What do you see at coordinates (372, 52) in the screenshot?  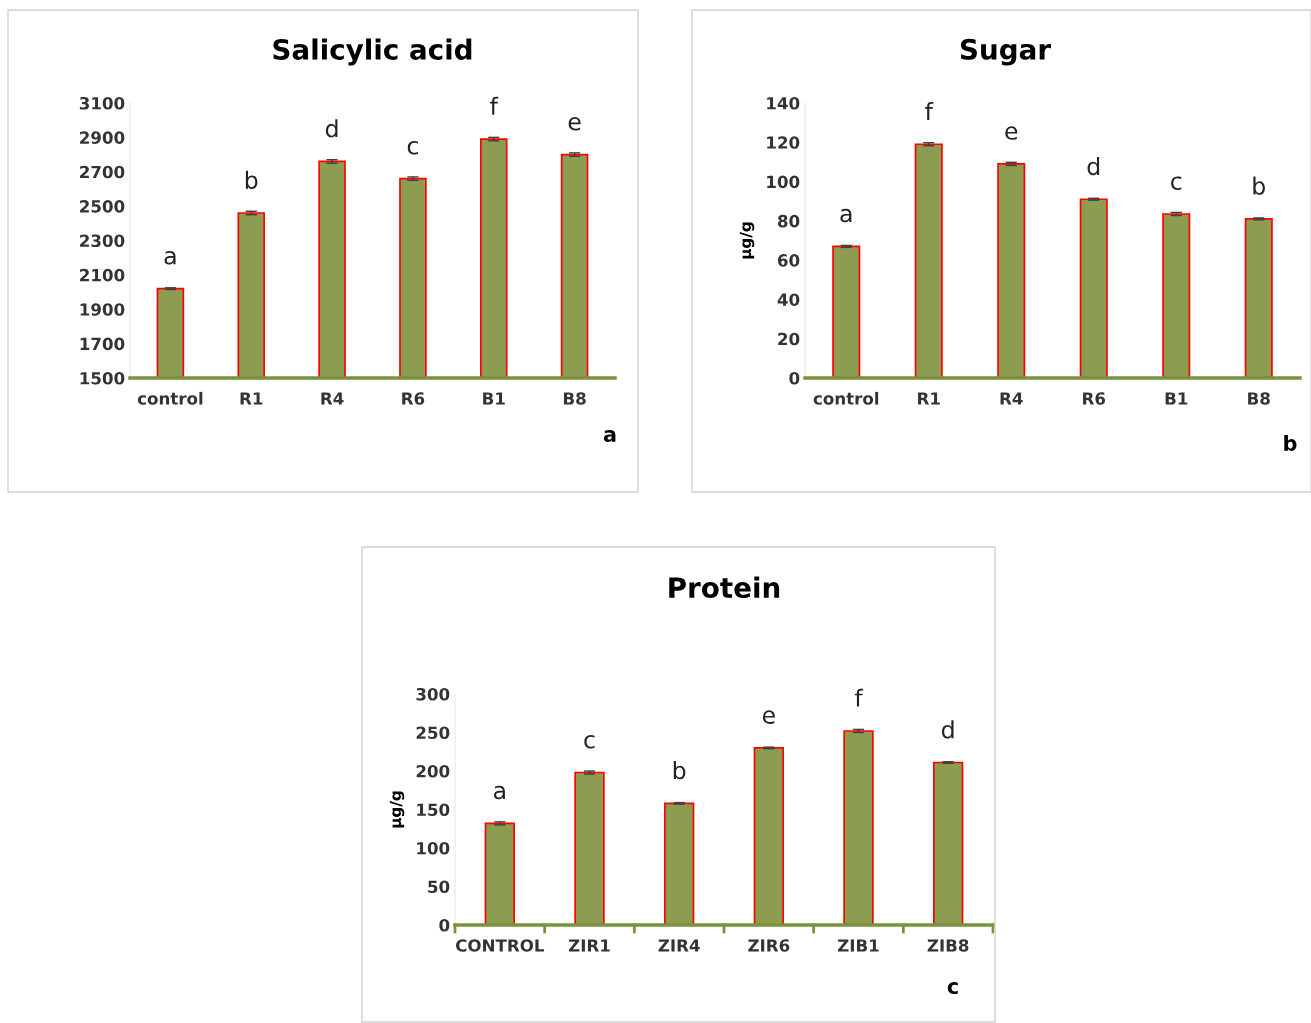 I see `chart-title: Salicylic acid` at bounding box center [372, 52].